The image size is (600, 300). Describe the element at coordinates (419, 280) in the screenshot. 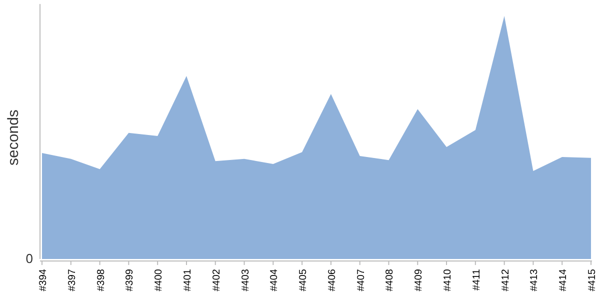

I see `x-tick-label: #409` at that location.